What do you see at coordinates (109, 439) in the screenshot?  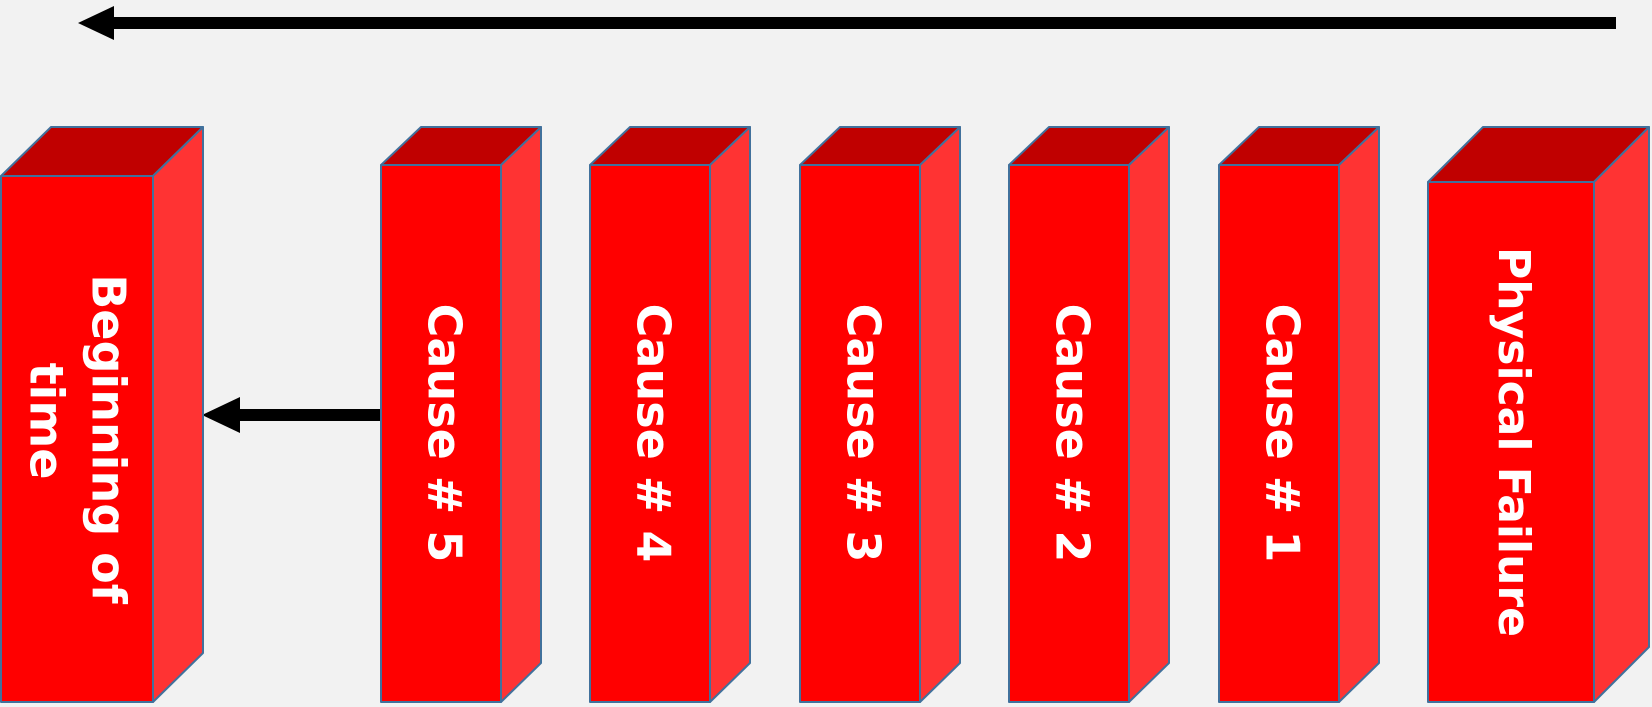 I see `block-beginning-of-time-label-line-1: Beginning of` at bounding box center [109, 439].